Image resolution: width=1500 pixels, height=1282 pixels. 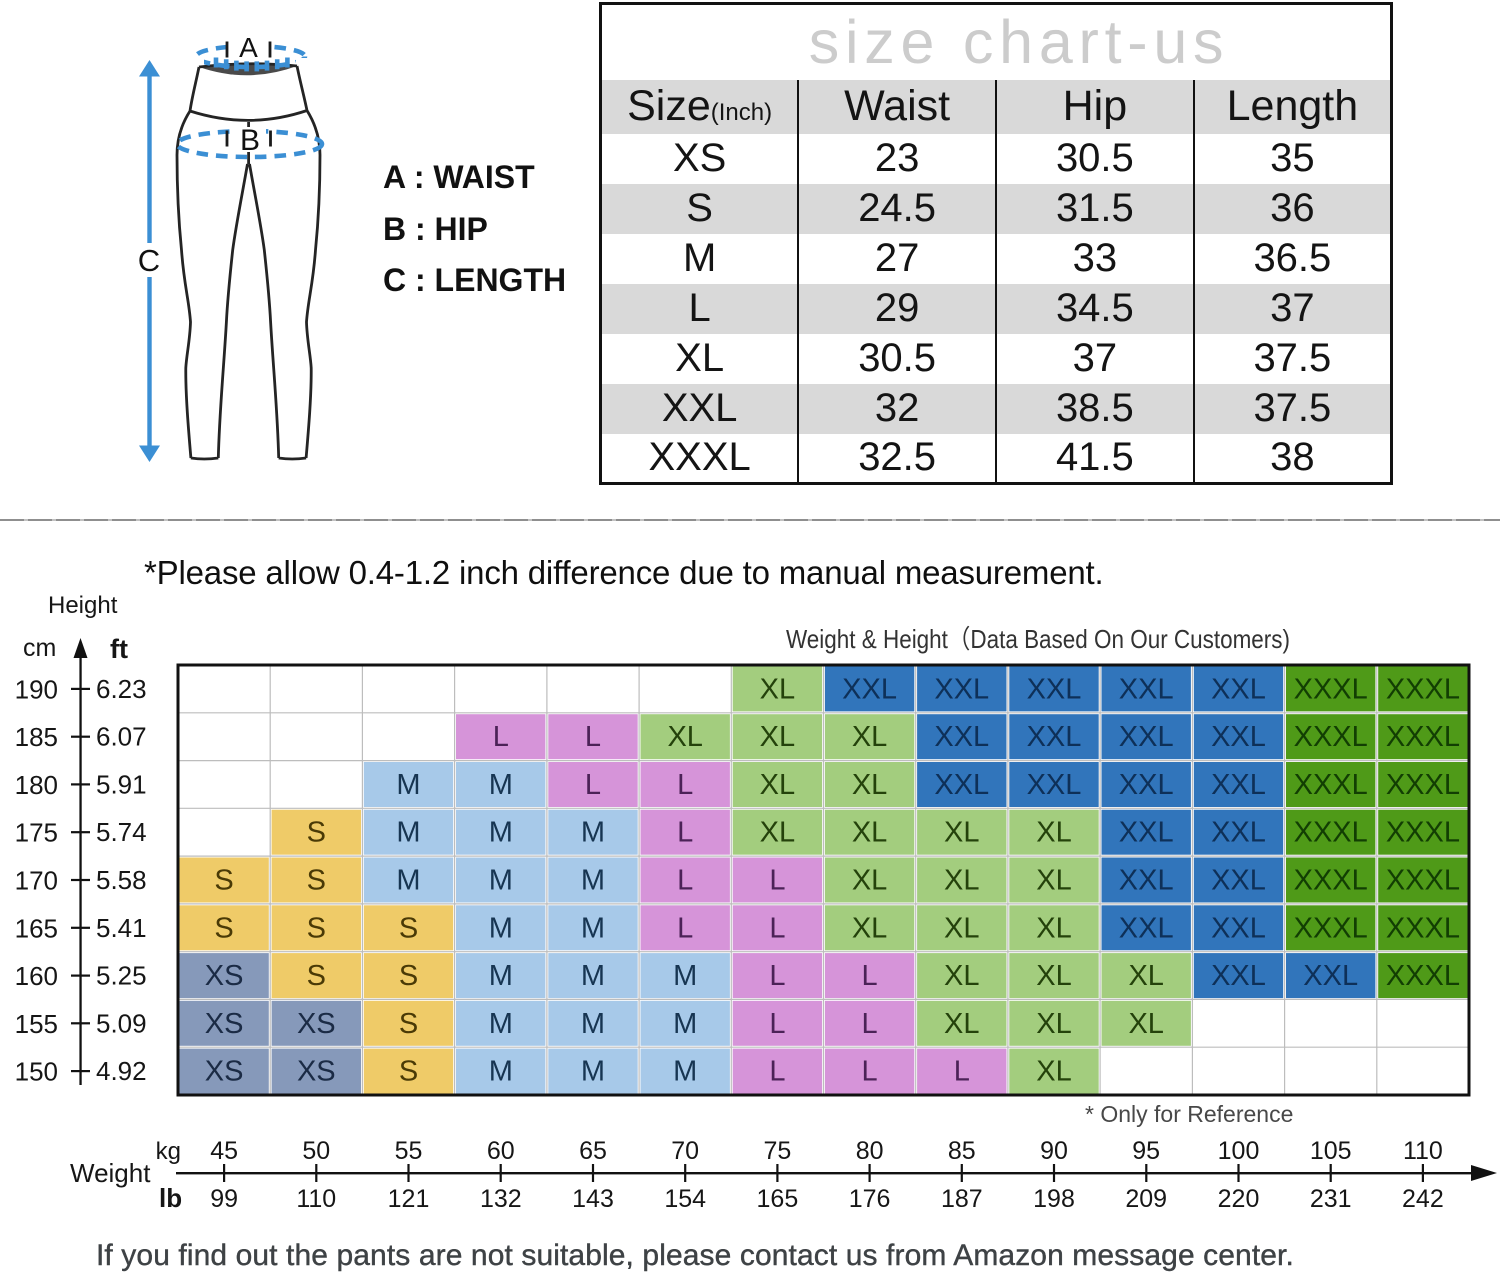 What do you see at coordinates (149, 260) in the screenshot?
I see `svg-text: C` at bounding box center [149, 260].